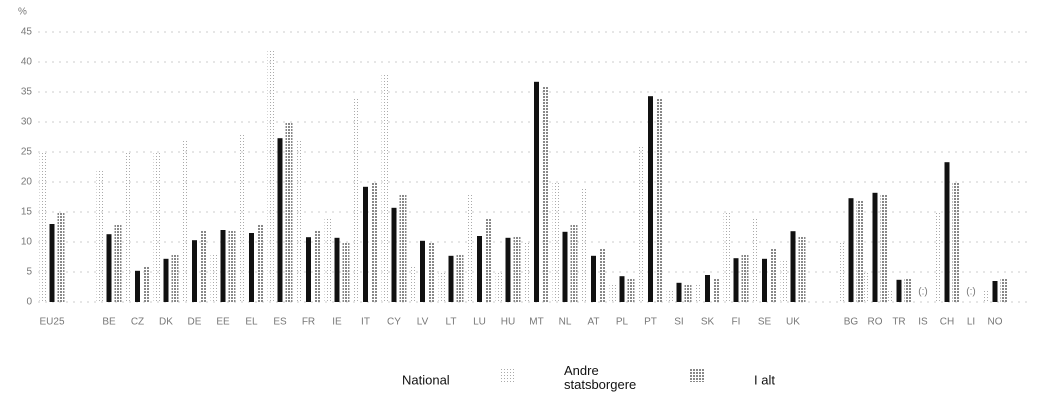 Image resolution: width=1043 pixels, height=401 pixels. I want to click on x-tick-label: BE, so click(109, 322).